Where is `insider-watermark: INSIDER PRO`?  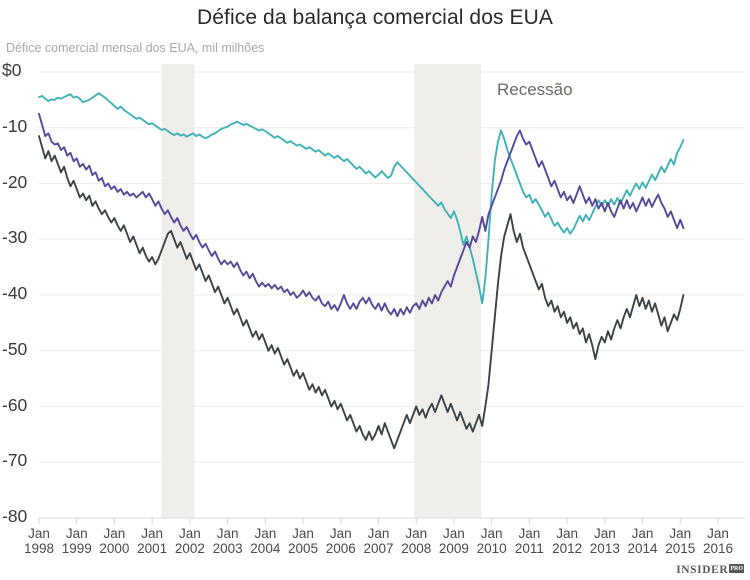 insider-watermark: INSIDER PRO is located at coordinates (710, 570).